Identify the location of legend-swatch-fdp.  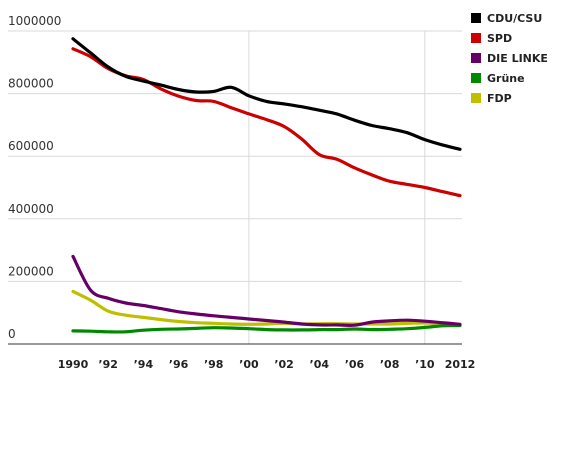
(476, 98).